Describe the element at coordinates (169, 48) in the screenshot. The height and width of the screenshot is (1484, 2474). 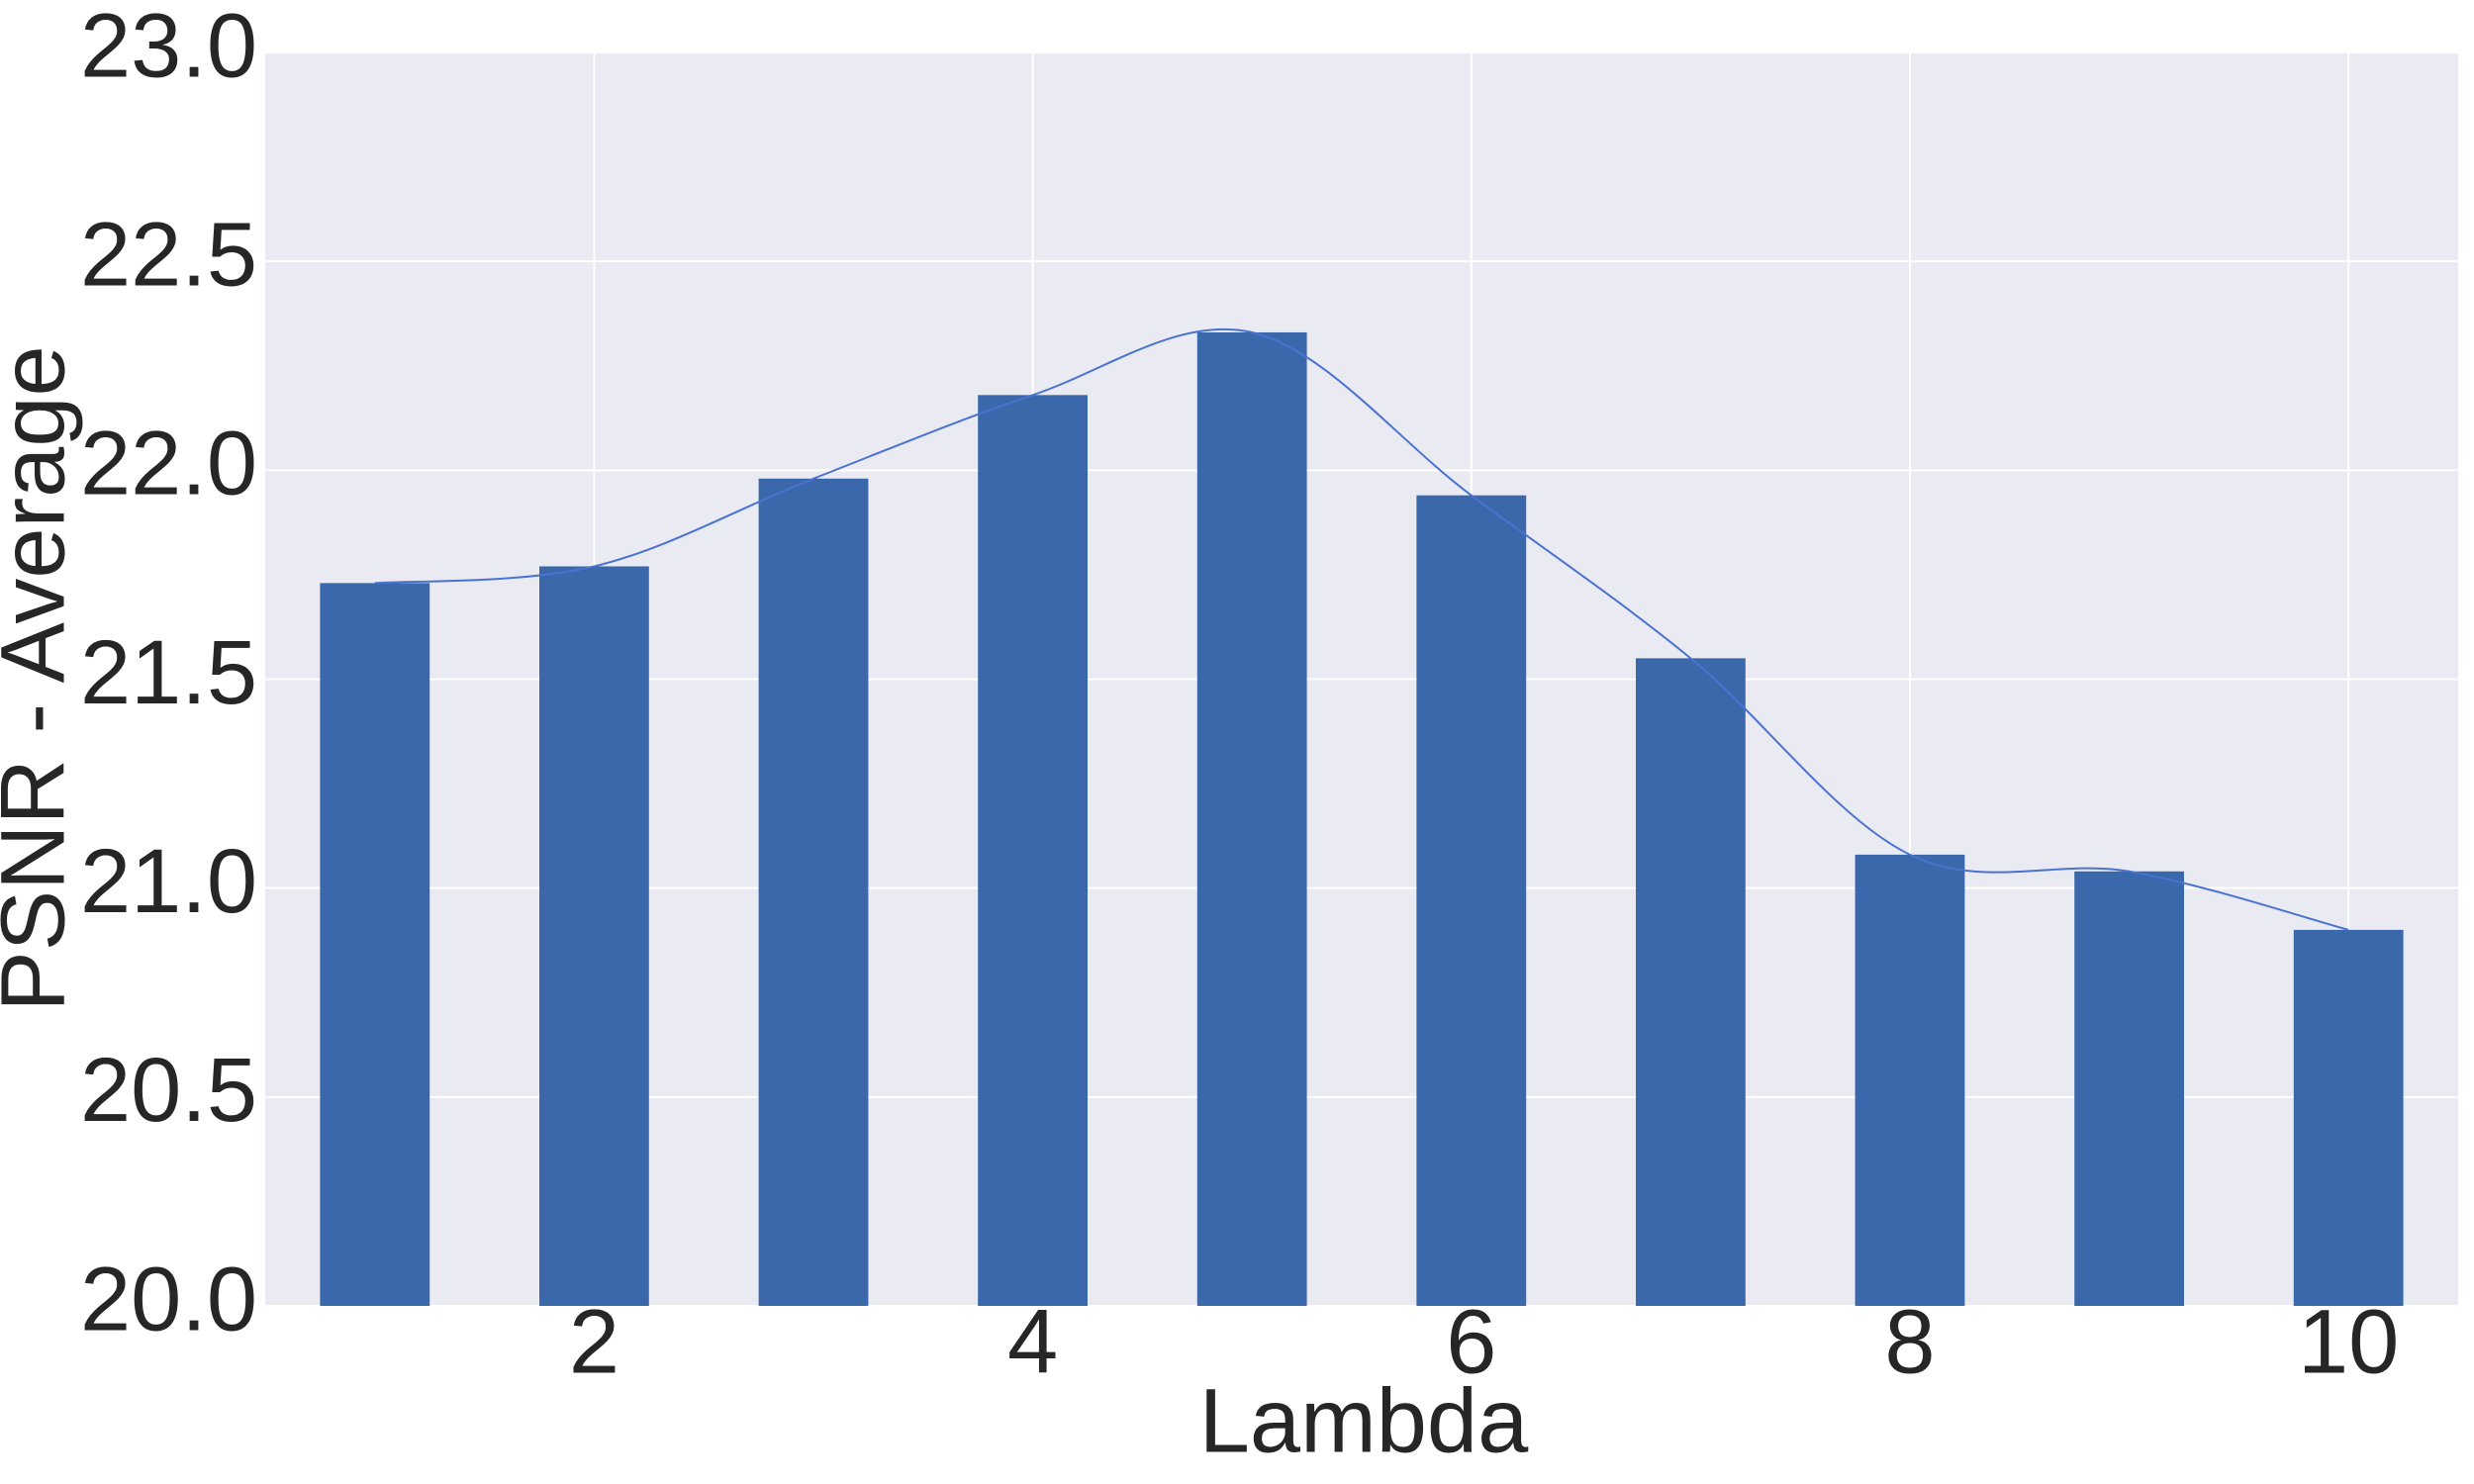
I see `y-tick-label: 23.0` at that location.